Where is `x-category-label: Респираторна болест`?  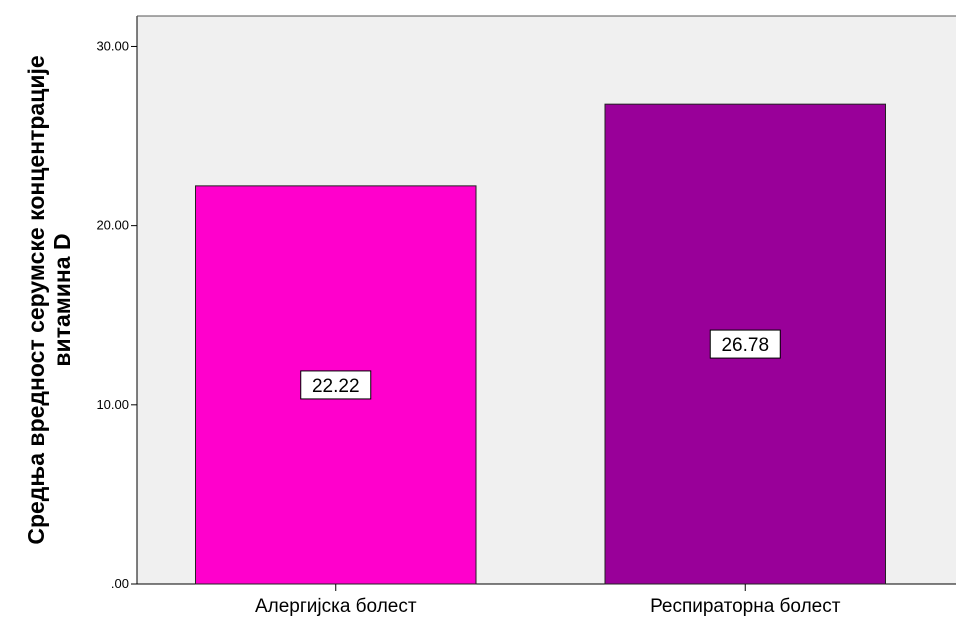
x-category-label: Респираторна болест is located at coordinates (745, 606).